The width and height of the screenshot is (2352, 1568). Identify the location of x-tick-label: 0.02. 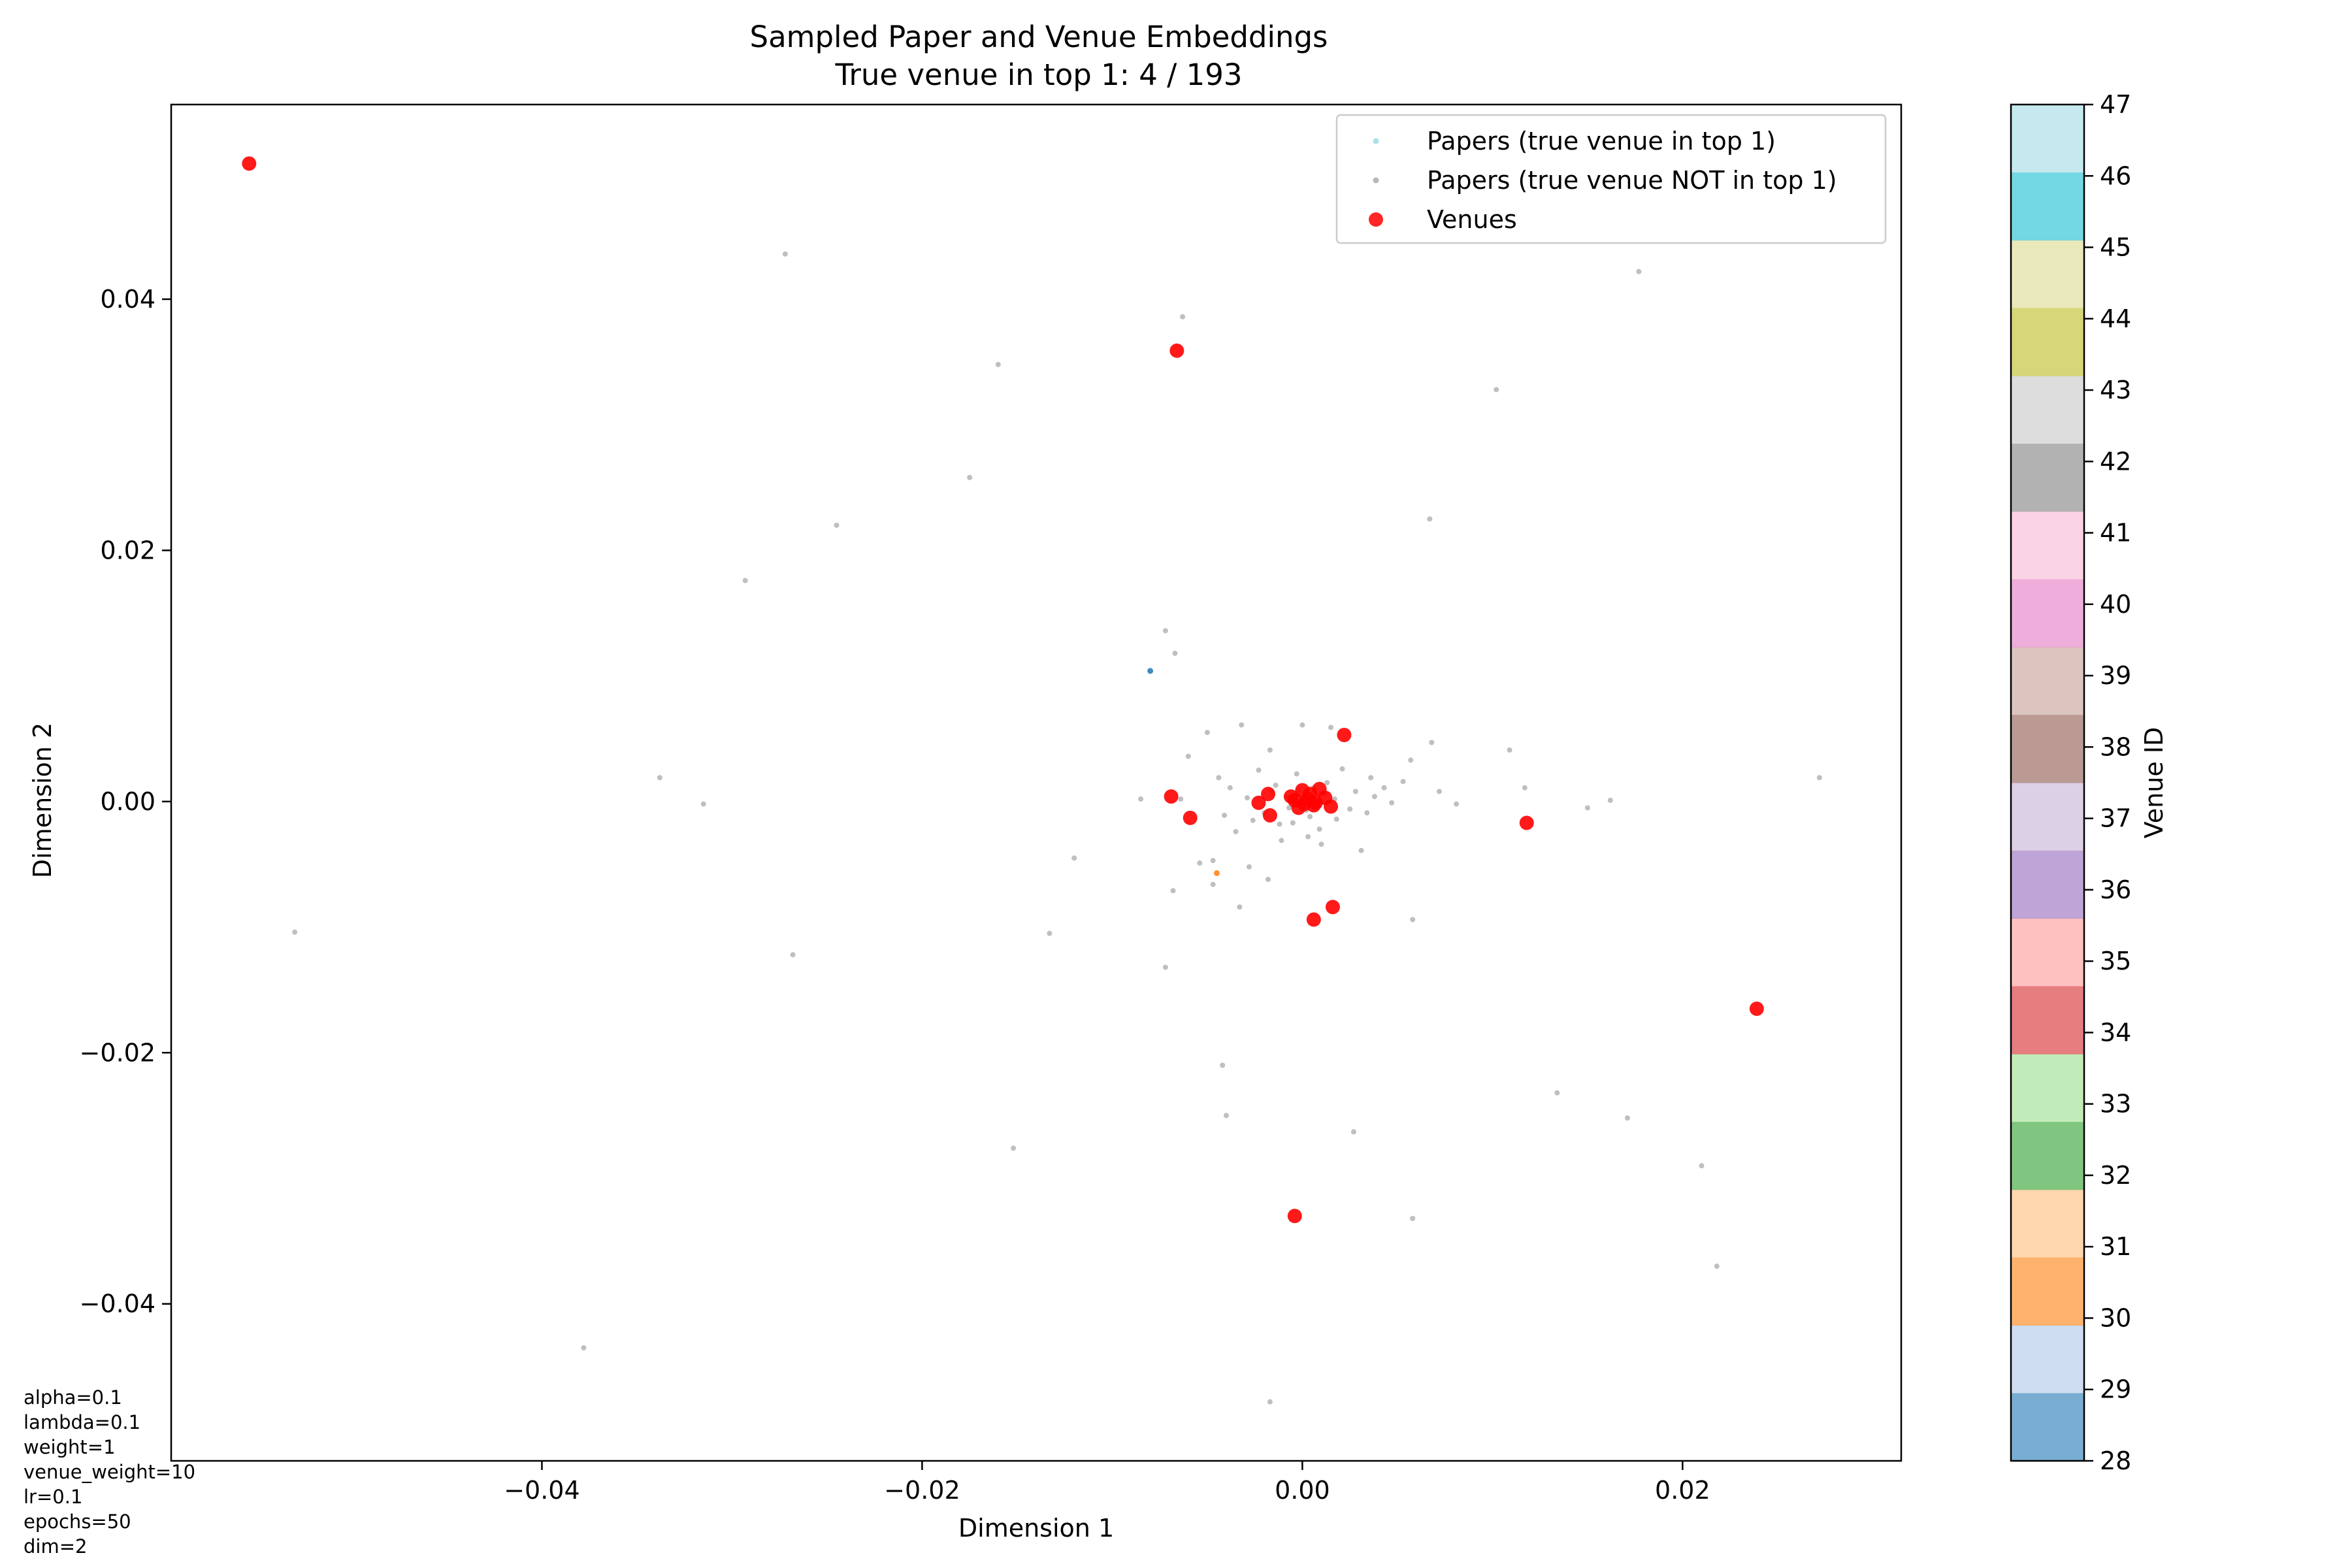
(1682, 1490).